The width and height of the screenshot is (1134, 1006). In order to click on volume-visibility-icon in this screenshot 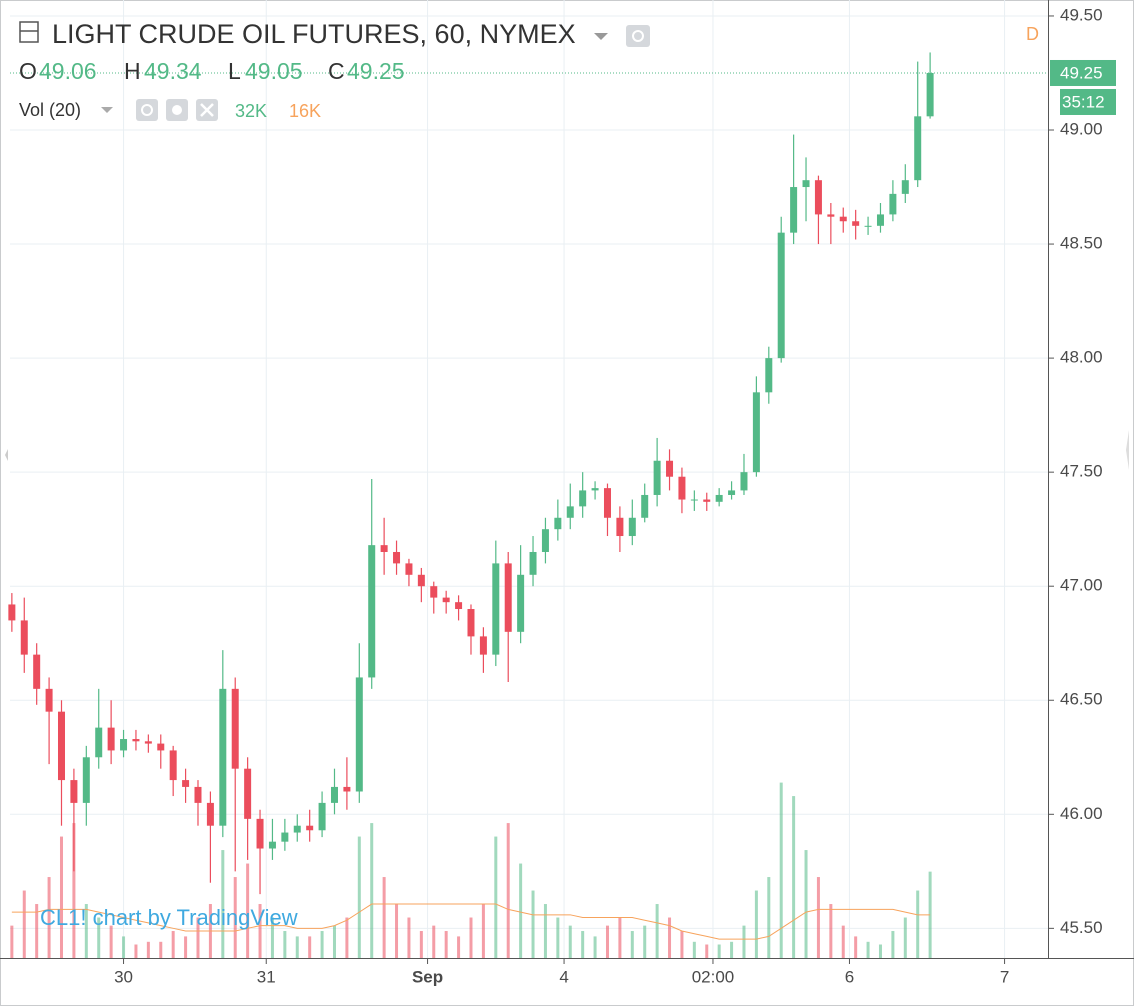, I will do `click(147, 110)`.